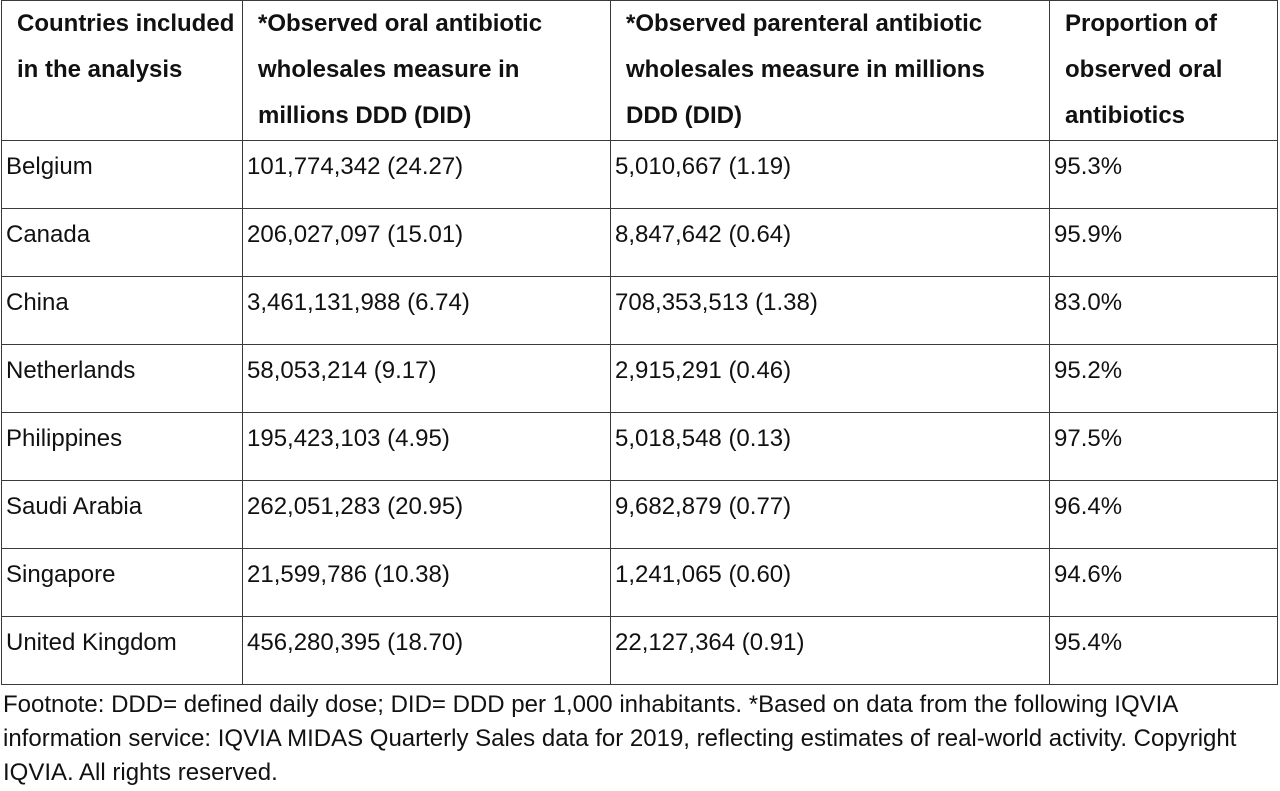 The width and height of the screenshot is (1280, 791). I want to click on proportion-cell: 97.5%, so click(1163, 446).